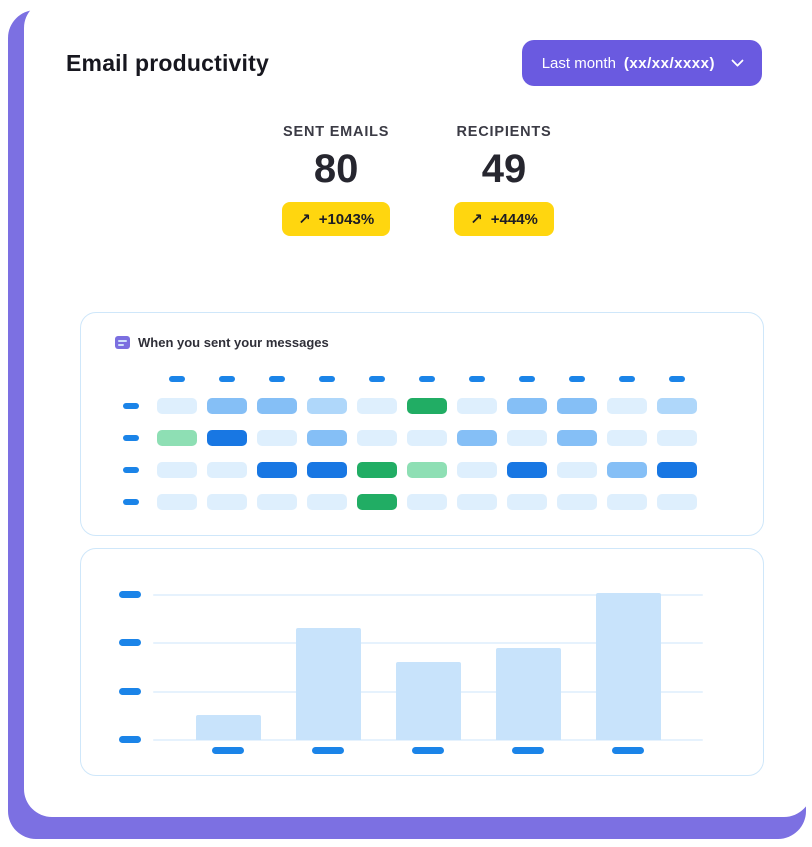  Describe the element at coordinates (346, 219) in the screenshot. I see `trend-value: +1043%` at that location.